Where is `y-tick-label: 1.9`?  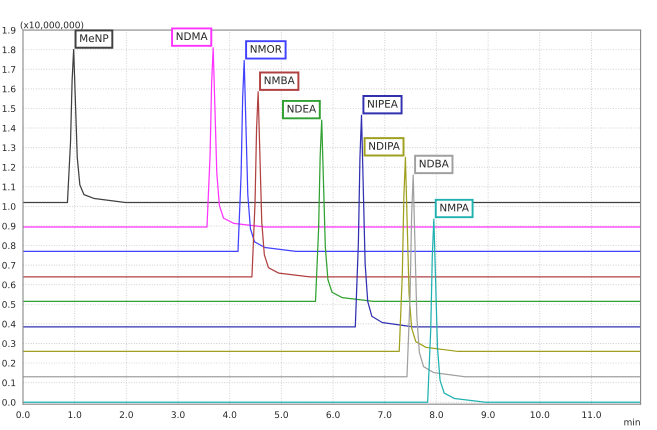
y-tick-label: 1.9 is located at coordinates (9, 30).